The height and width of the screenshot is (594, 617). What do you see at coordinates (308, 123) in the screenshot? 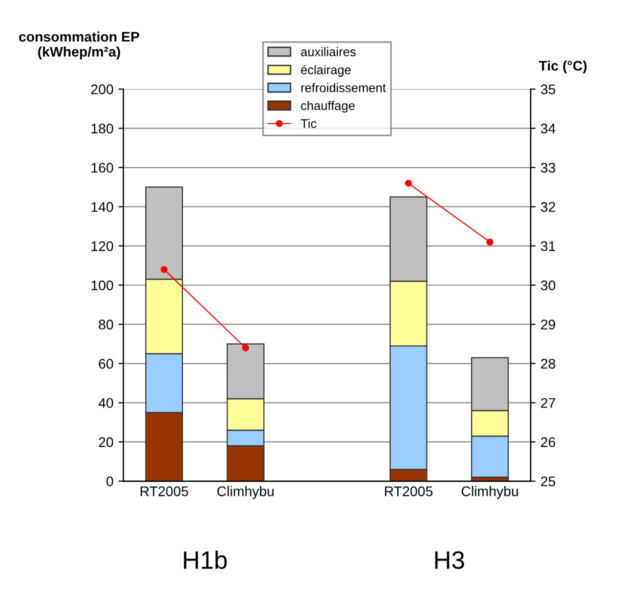
I see `legend-label: Tic` at bounding box center [308, 123].